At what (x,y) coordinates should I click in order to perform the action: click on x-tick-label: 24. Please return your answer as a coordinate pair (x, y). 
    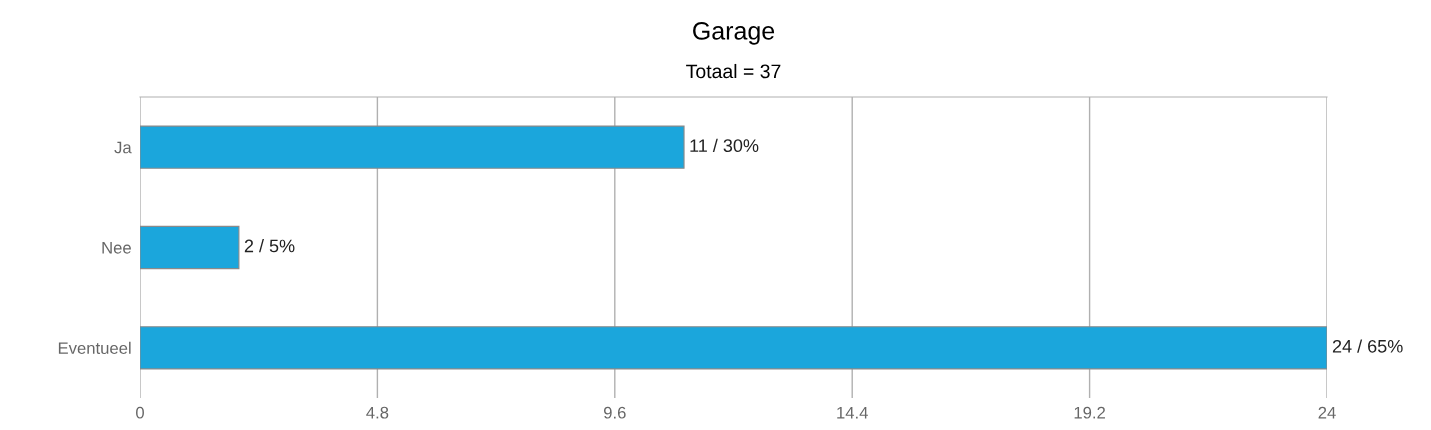
    Looking at the image, I should click on (1327, 412).